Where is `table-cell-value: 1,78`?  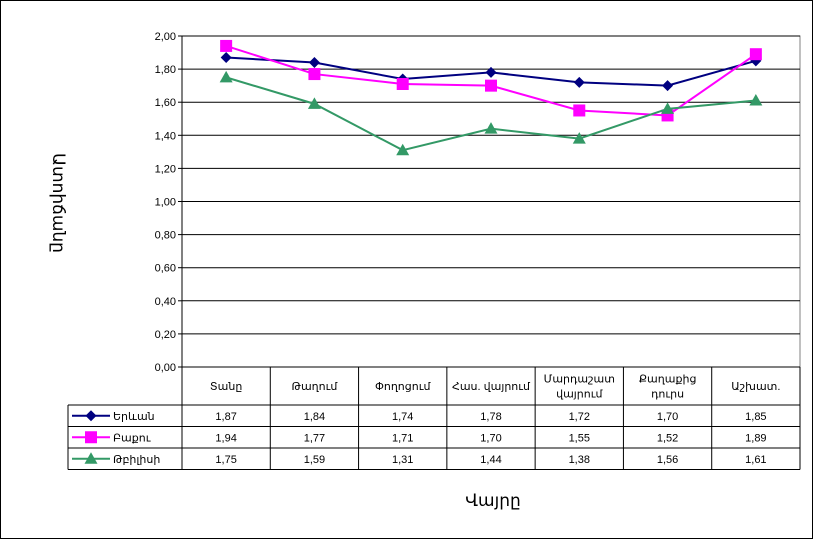 table-cell-value: 1,78 is located at coordinates (490, 417).